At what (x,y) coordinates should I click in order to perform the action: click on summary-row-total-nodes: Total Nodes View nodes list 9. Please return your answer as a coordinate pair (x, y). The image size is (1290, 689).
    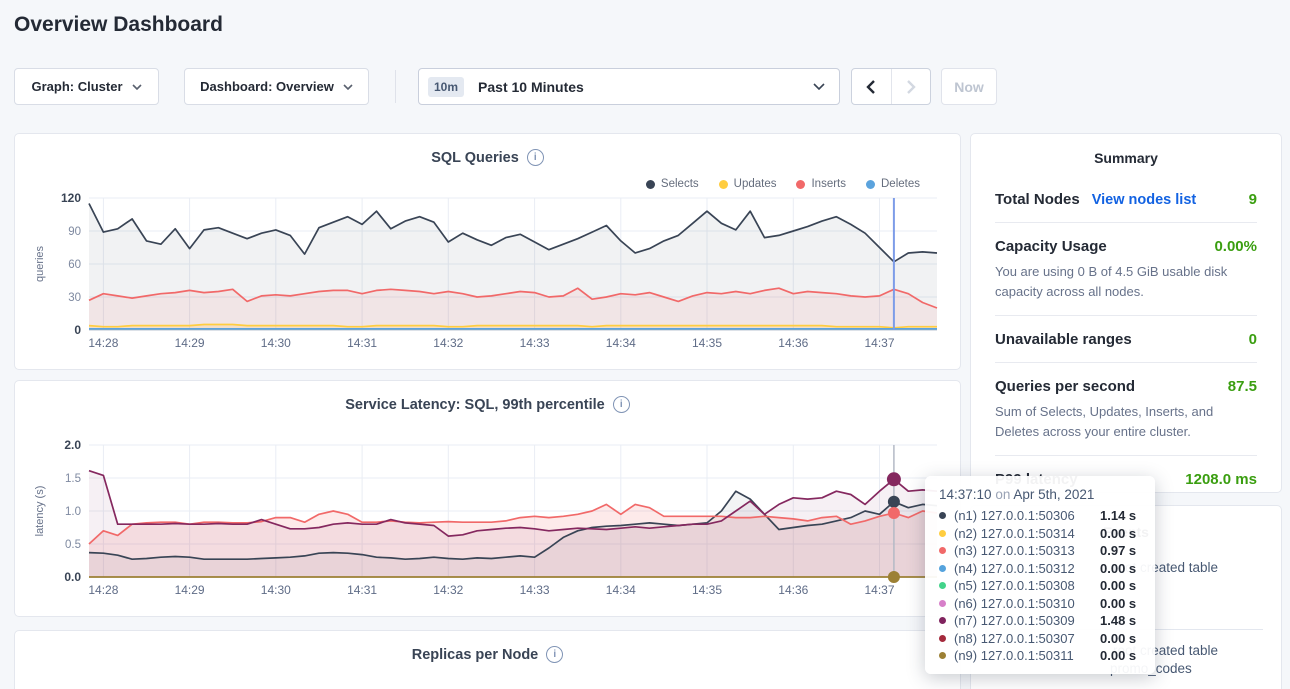
    Looking at the image, I should click on (1126, 199).